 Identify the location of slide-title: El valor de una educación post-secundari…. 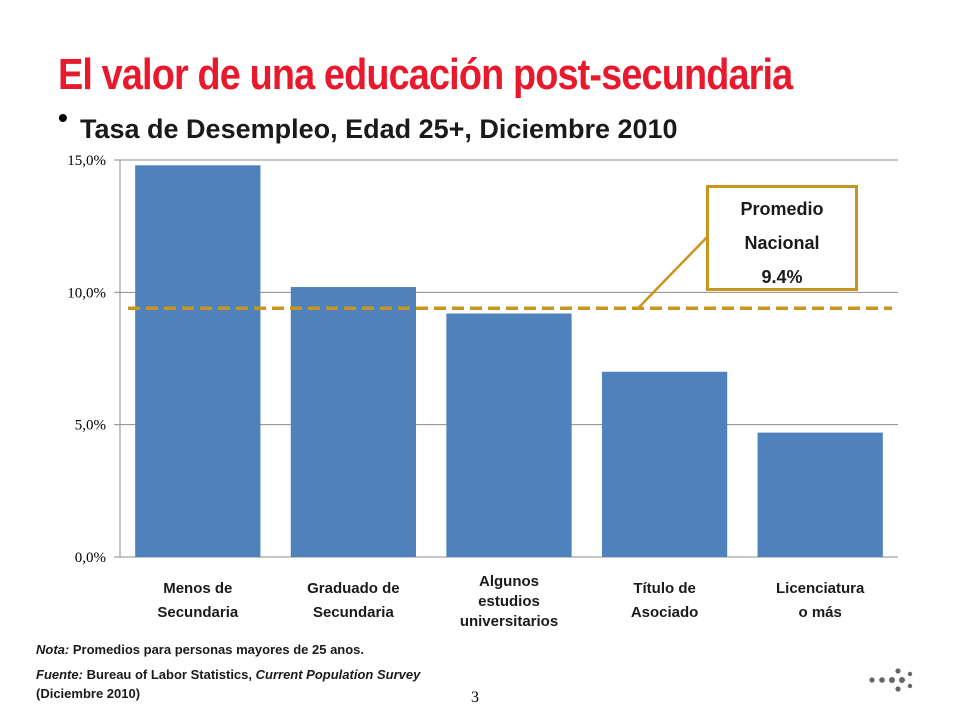
(425, 74).